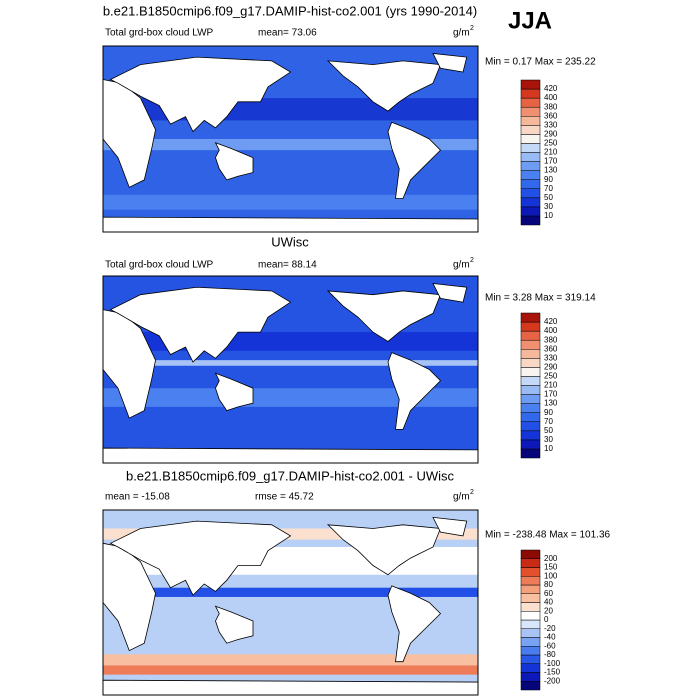 This screenshot has height=700, width=700. Describe the element at coordinates (287, 265) in the screenshot. I see `panel-stat: mean= 88.14` at that location.